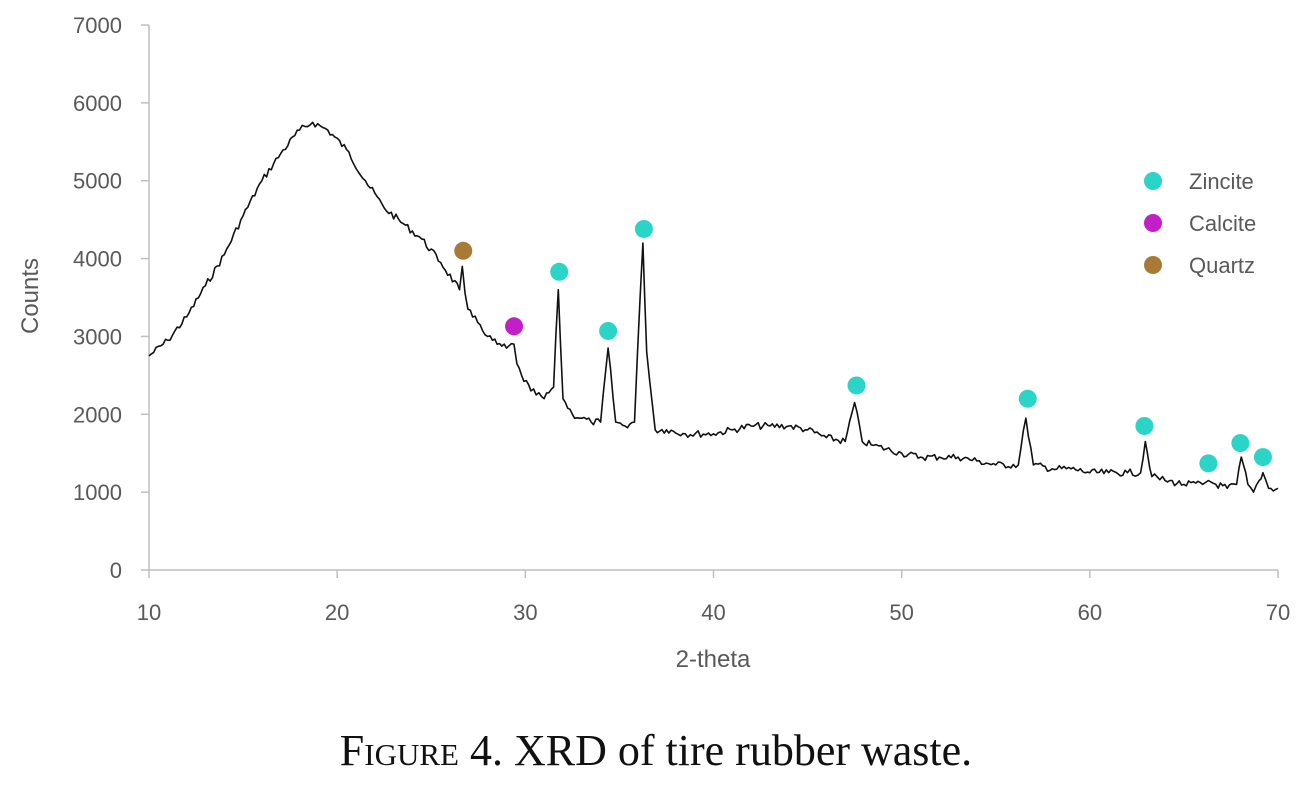  Describe the element at coordinates (486, 750) in the screenshot. I see `figure-number: 4.` at that location.